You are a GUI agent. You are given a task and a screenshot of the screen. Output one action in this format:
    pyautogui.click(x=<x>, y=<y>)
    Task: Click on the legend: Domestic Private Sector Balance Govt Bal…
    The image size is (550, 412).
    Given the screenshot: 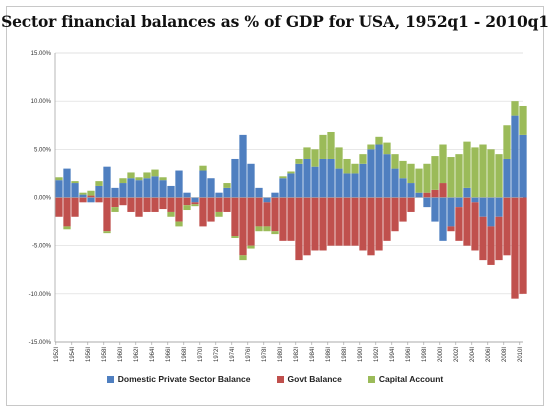 What is the action you would take?
    pyautogui.click(x=275, y=379)
    